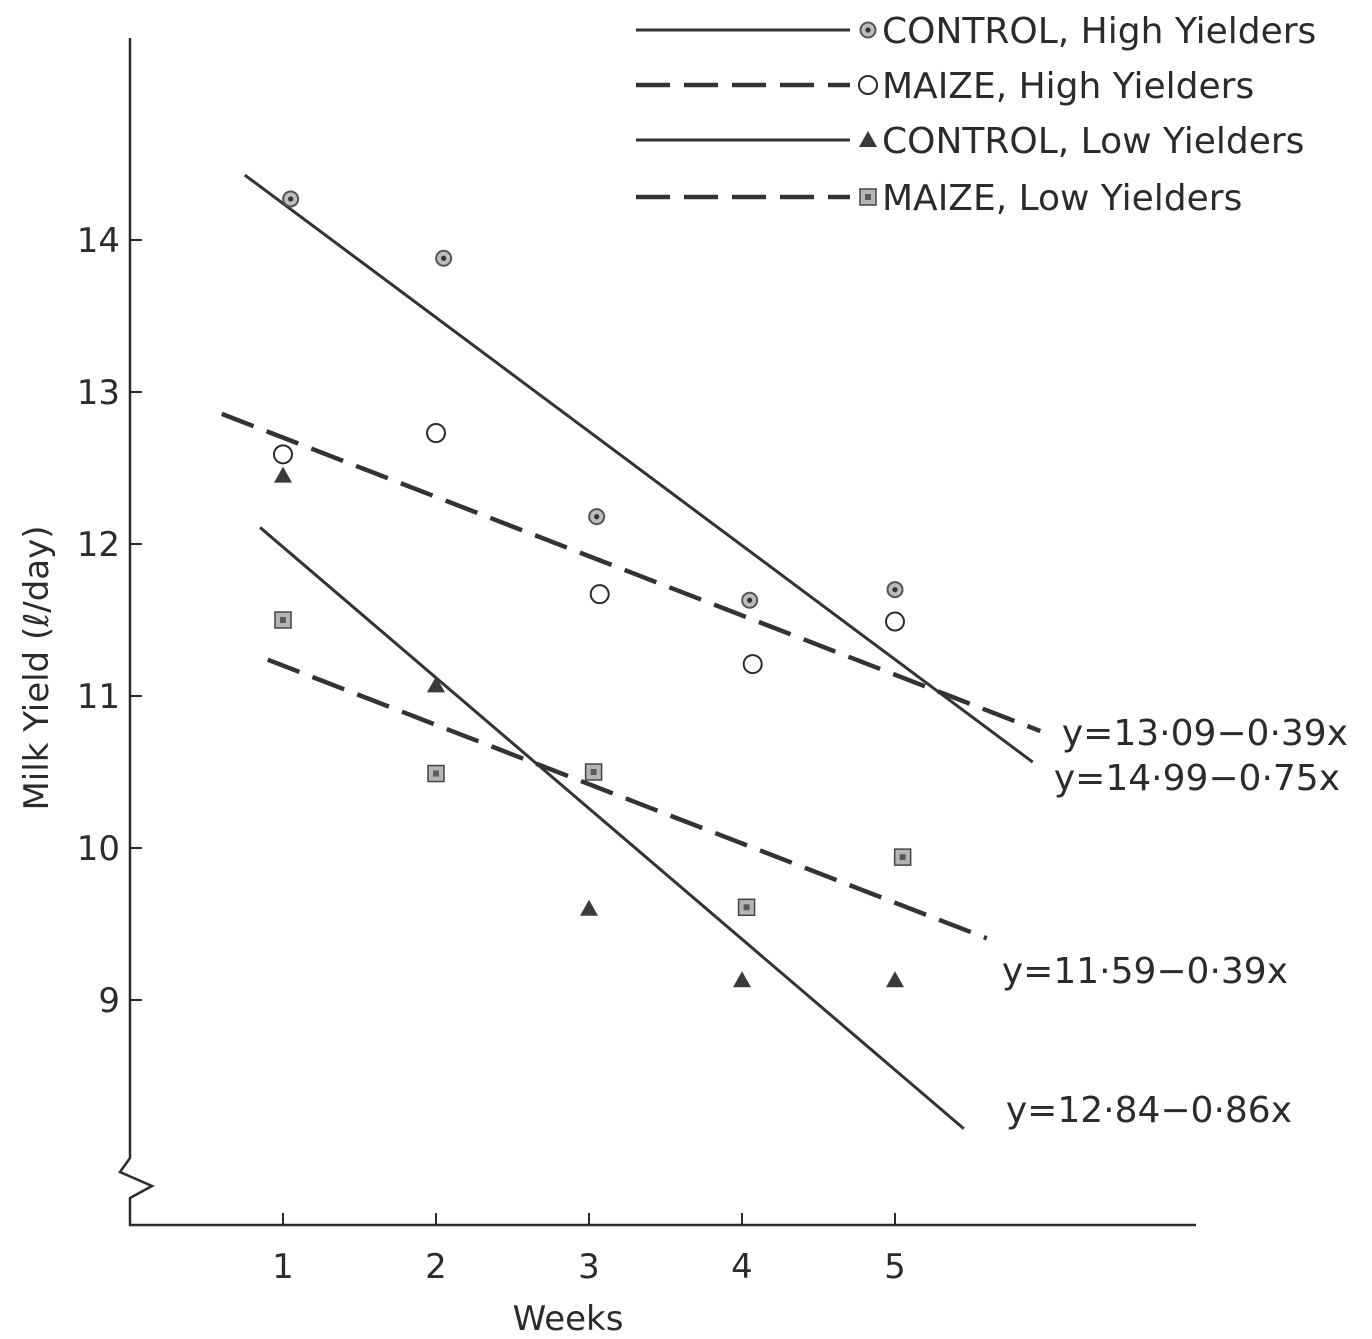  I want to click on y-tick-label: 13, so click(98, 393).